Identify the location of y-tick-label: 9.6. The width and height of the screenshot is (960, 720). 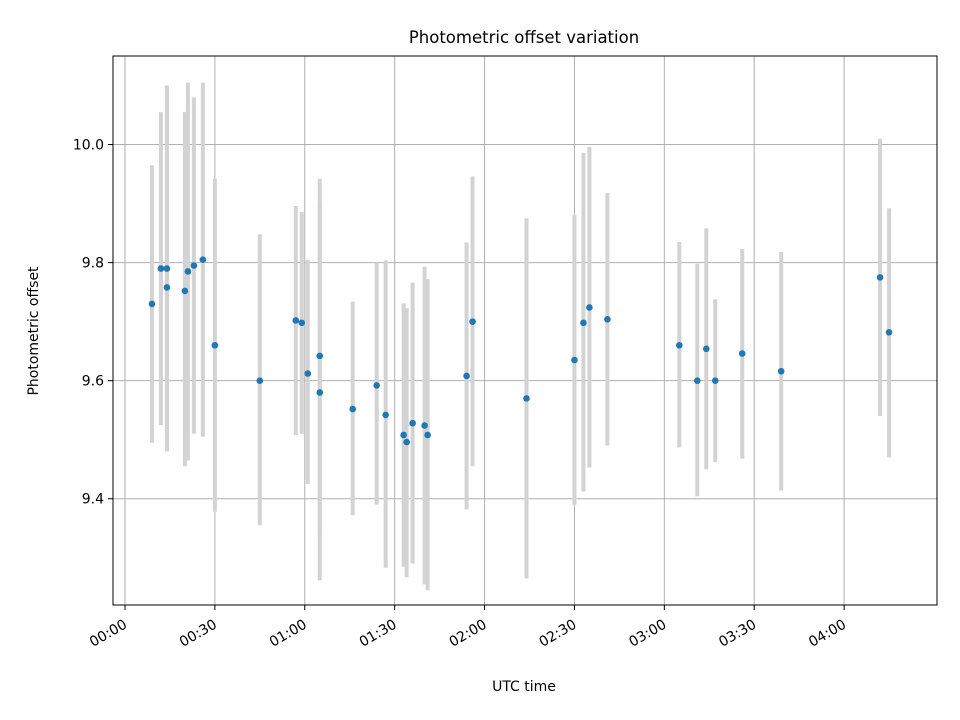
(93, 382).